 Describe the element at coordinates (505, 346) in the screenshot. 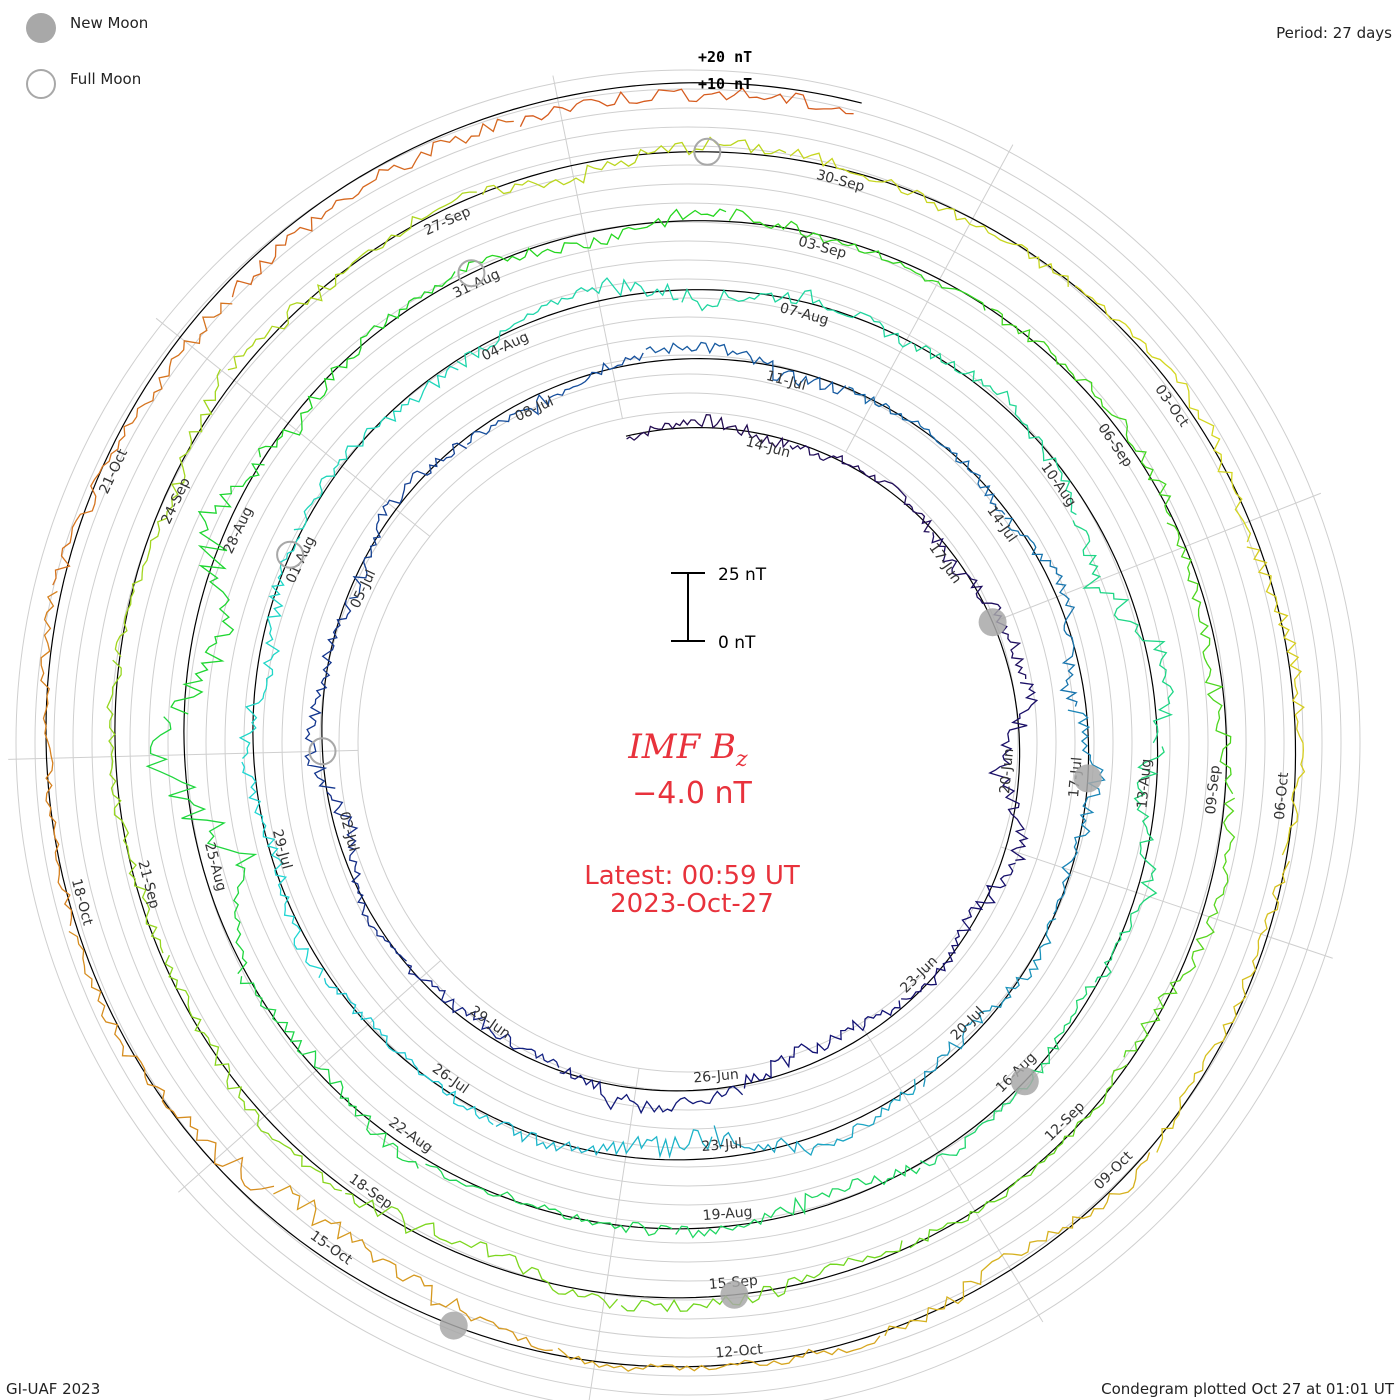

I see `date-label: 04-Aug` at that location.